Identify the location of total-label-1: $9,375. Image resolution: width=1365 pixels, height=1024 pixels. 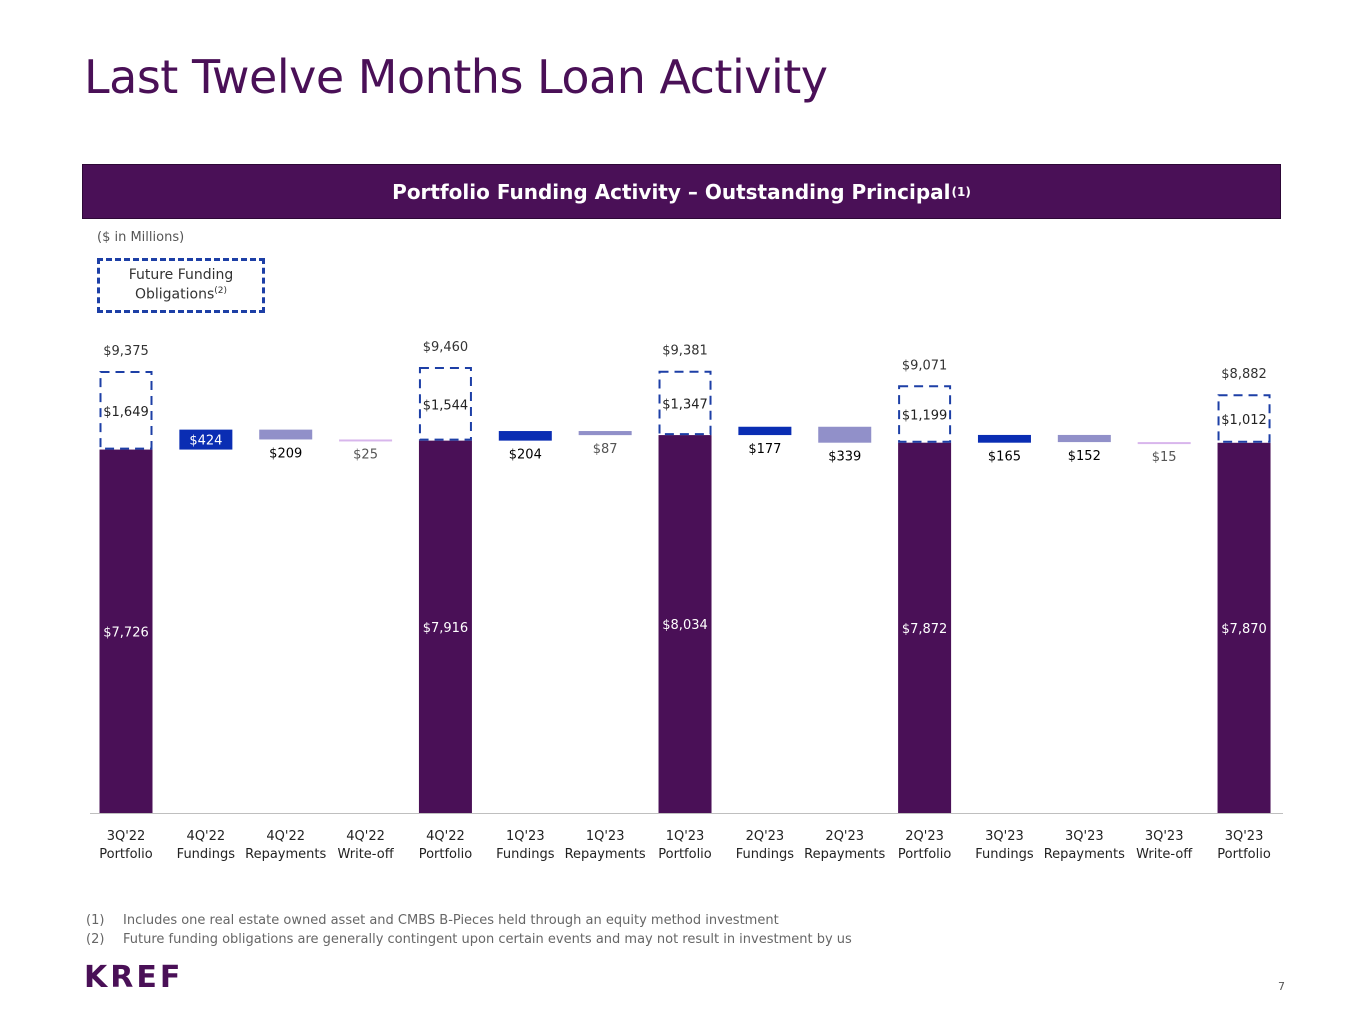
(126, 351).